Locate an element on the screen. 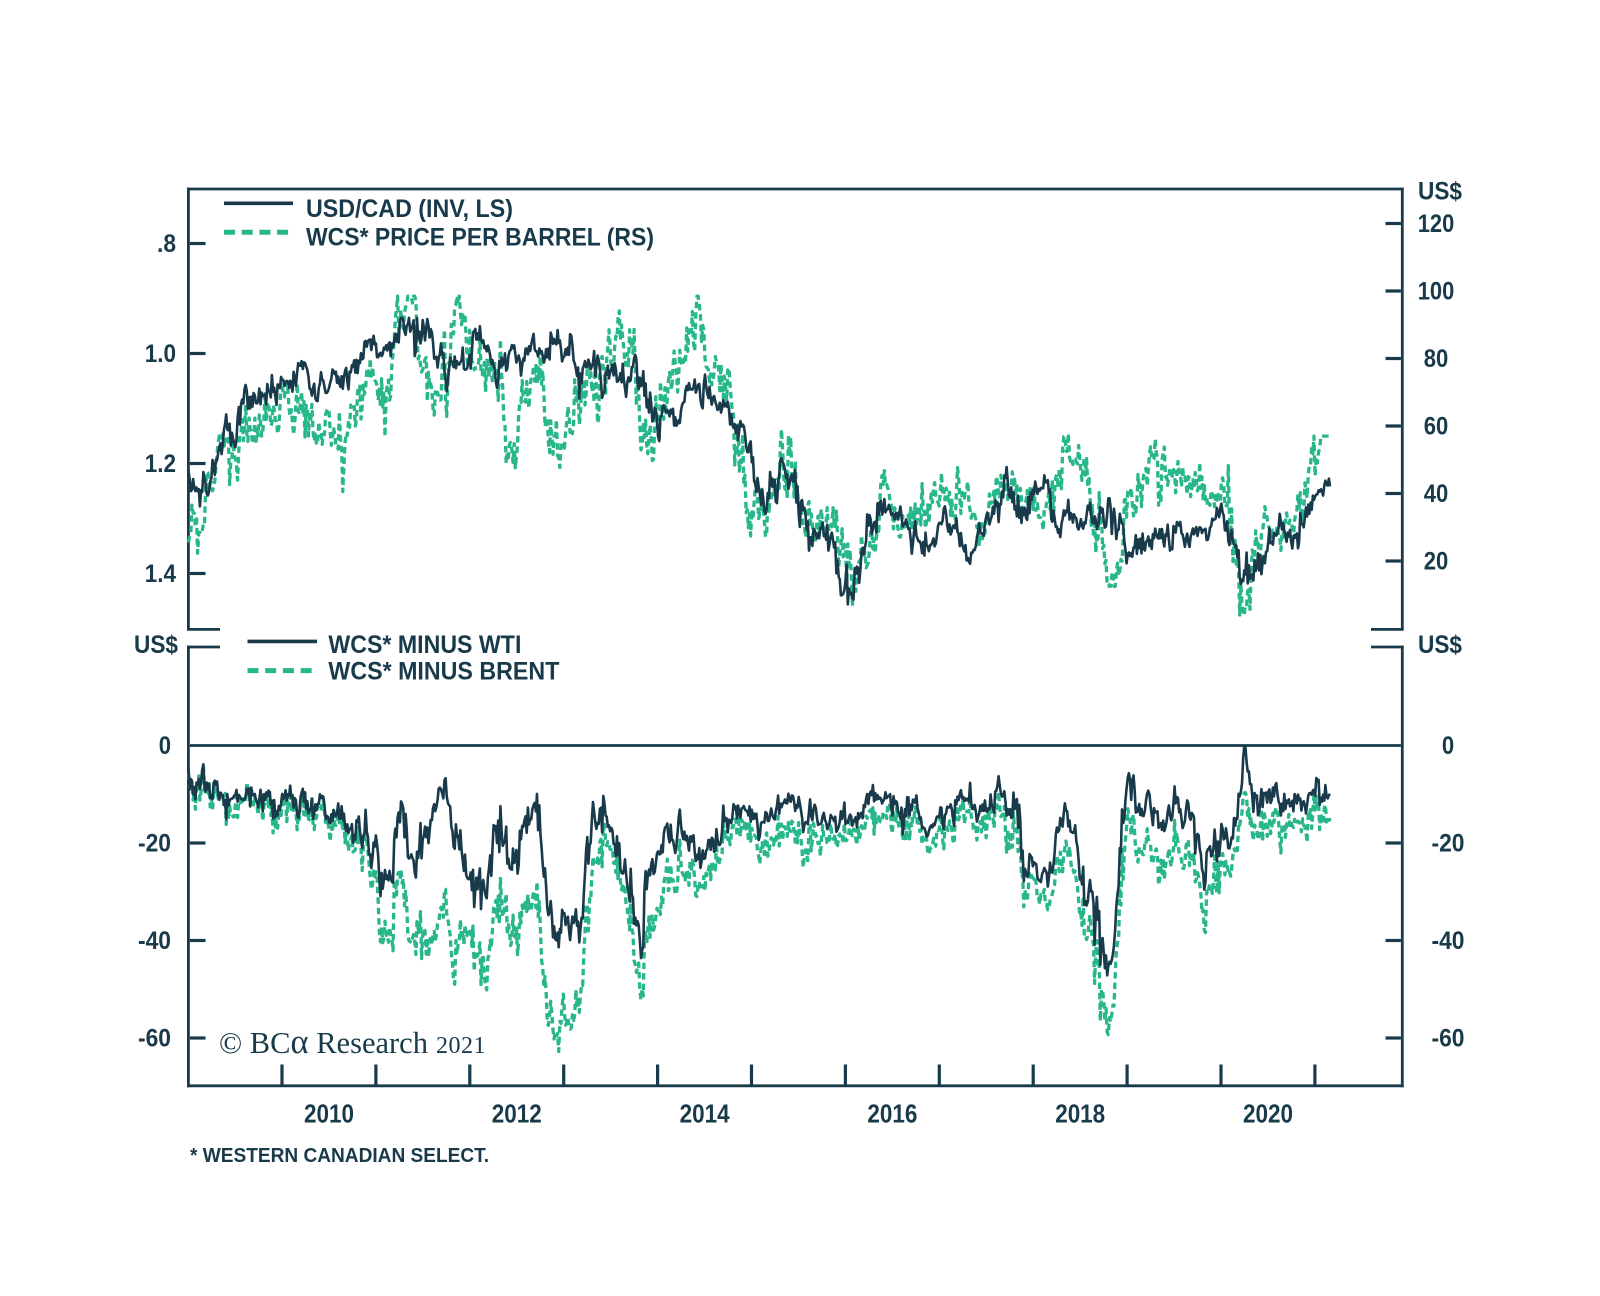 The height and width of the screenshot is (1296, 1600). svg-text: © BCα Research is located at coordinates (323, 1042).